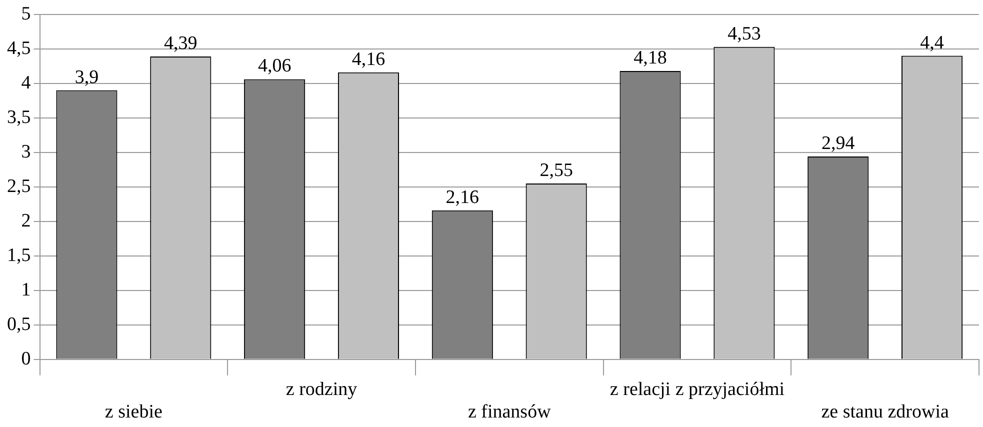 The height and width of the screenshot is (427, 983). What do you see at coordinates (650, 57) in the screenshot?
I see `data-label: 4,18` at bounding box center [650, 57].